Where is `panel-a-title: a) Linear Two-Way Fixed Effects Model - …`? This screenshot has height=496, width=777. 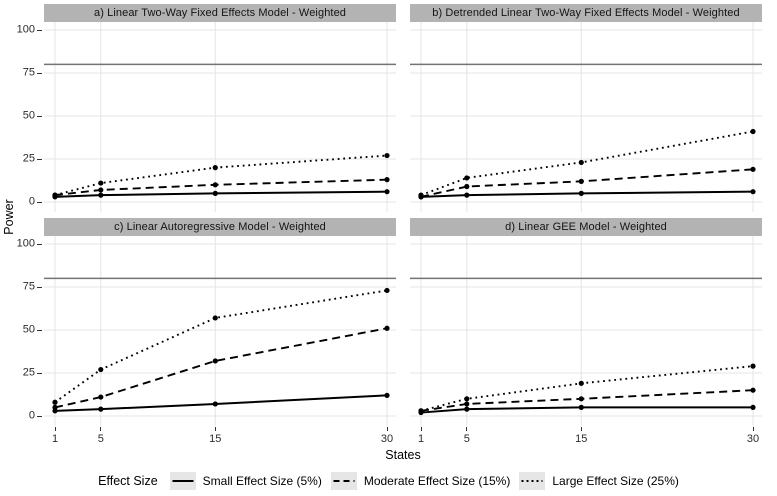 panel-a-title: a) Linear Two-Way Fixed Effects Model - … is located at coordinates (220, 13).